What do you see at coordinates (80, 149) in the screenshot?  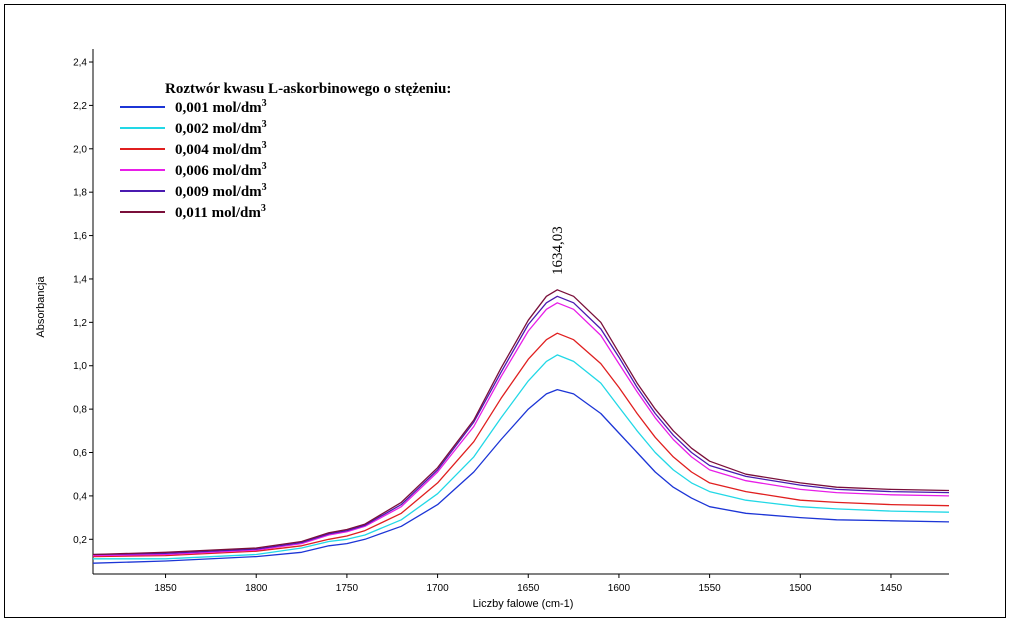 I see `y-tick-label: 2,0` at bounding box center [80, 149].